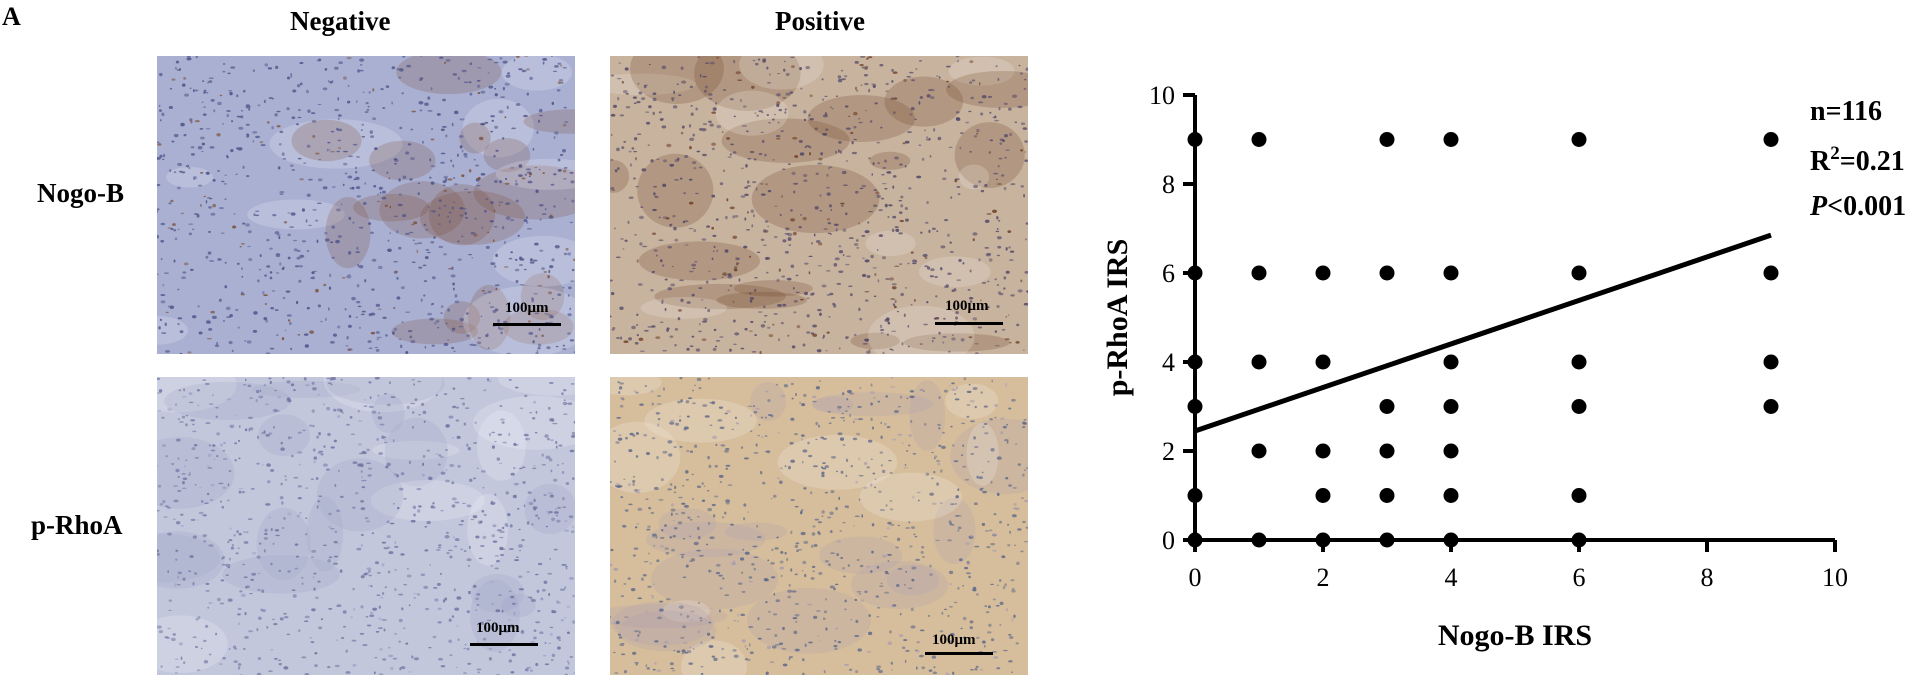 Image resolution: width=1925 pixels, height=676 pixels. Describe the element at coordinates (11, 16) in the screenshot. I see `panel-letter: A` at that location.